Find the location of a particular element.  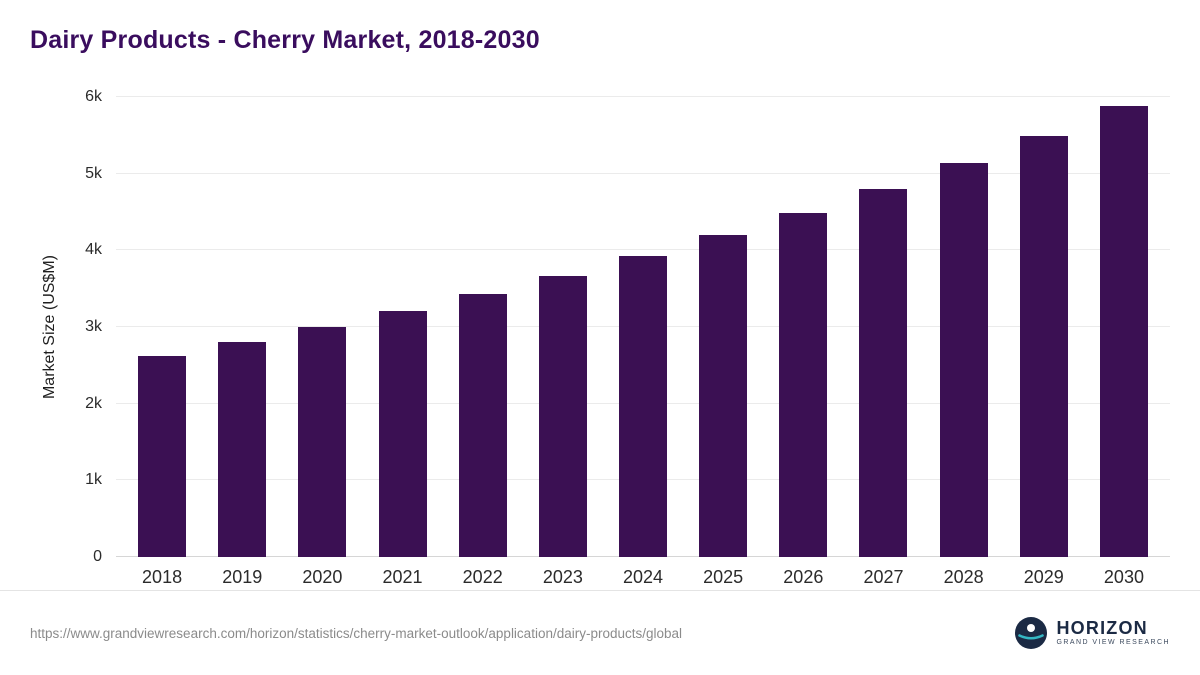

bar-2030 is located at coordinates (1123, 331).